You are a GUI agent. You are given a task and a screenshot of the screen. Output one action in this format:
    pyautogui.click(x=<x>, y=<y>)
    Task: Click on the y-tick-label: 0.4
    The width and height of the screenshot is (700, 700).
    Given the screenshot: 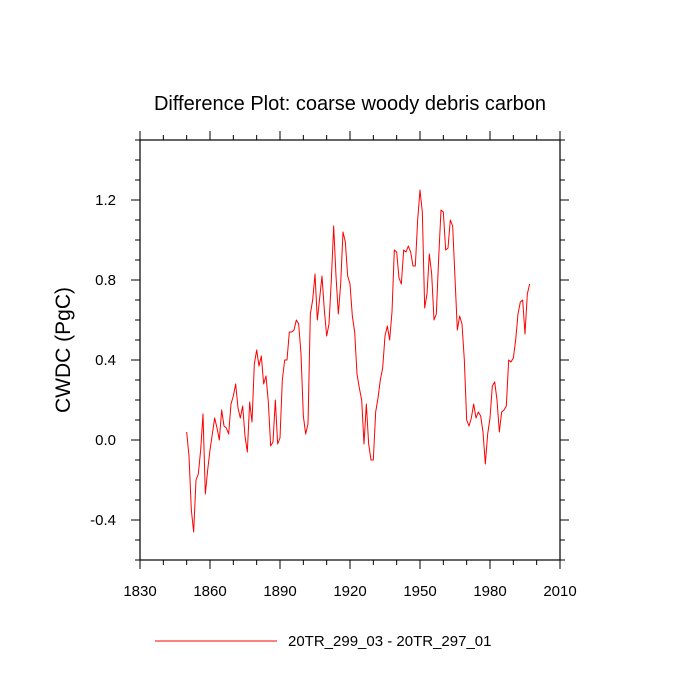 What is the action you would take?
    pyautogui.click(x=105, y=360)
    